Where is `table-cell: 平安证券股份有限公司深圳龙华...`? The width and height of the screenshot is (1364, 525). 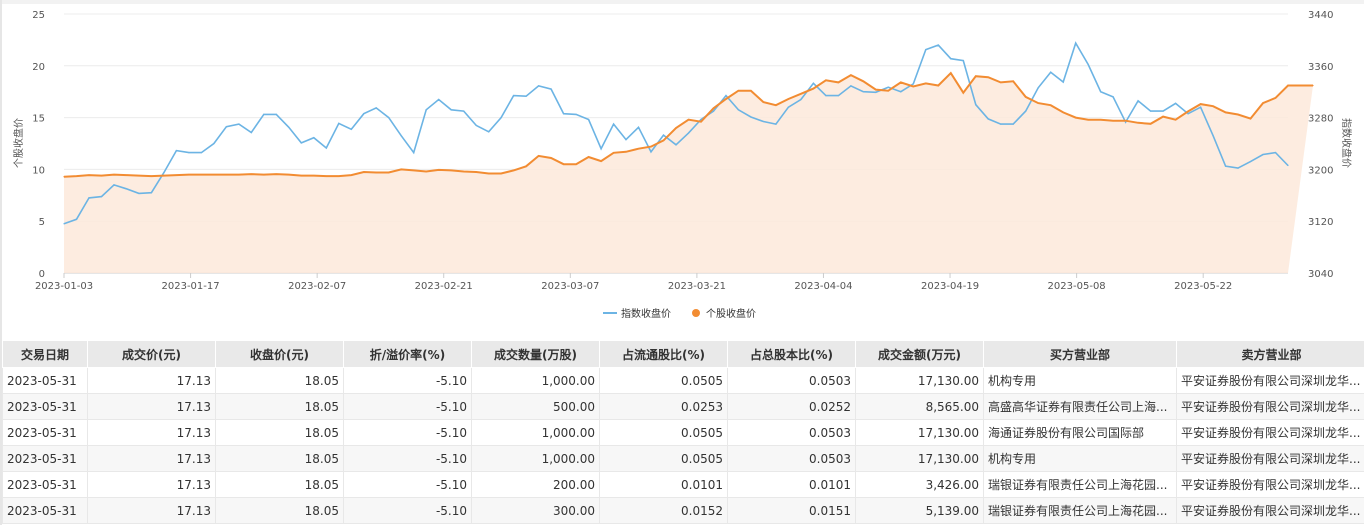
table-cell: 平安证券股份有限公司深圳龙华... is located at coordinates (1270, 458).